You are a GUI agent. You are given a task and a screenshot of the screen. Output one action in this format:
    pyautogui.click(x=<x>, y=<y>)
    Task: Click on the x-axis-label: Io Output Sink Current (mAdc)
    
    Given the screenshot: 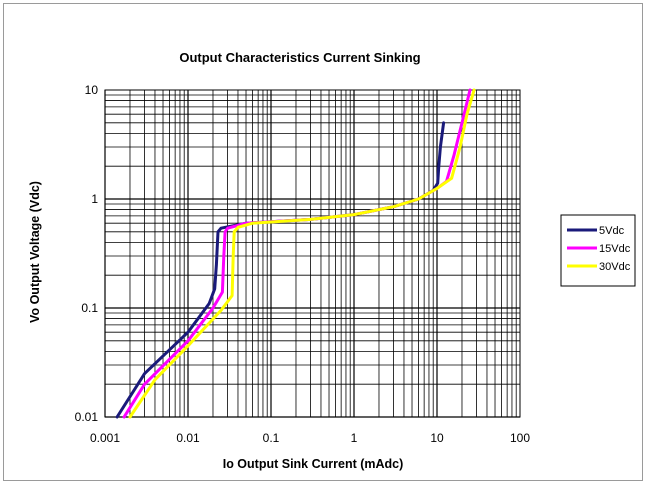 What is the action you would take?
    pyautogui.click(x=313, y=464)
    